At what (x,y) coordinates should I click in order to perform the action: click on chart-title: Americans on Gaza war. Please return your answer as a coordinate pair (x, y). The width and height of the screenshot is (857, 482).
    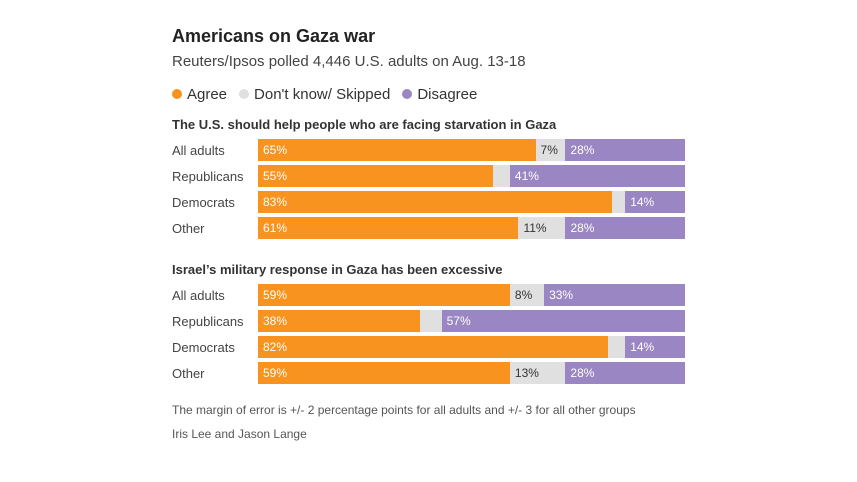
    Looking at the image, I should click on (274, 36).